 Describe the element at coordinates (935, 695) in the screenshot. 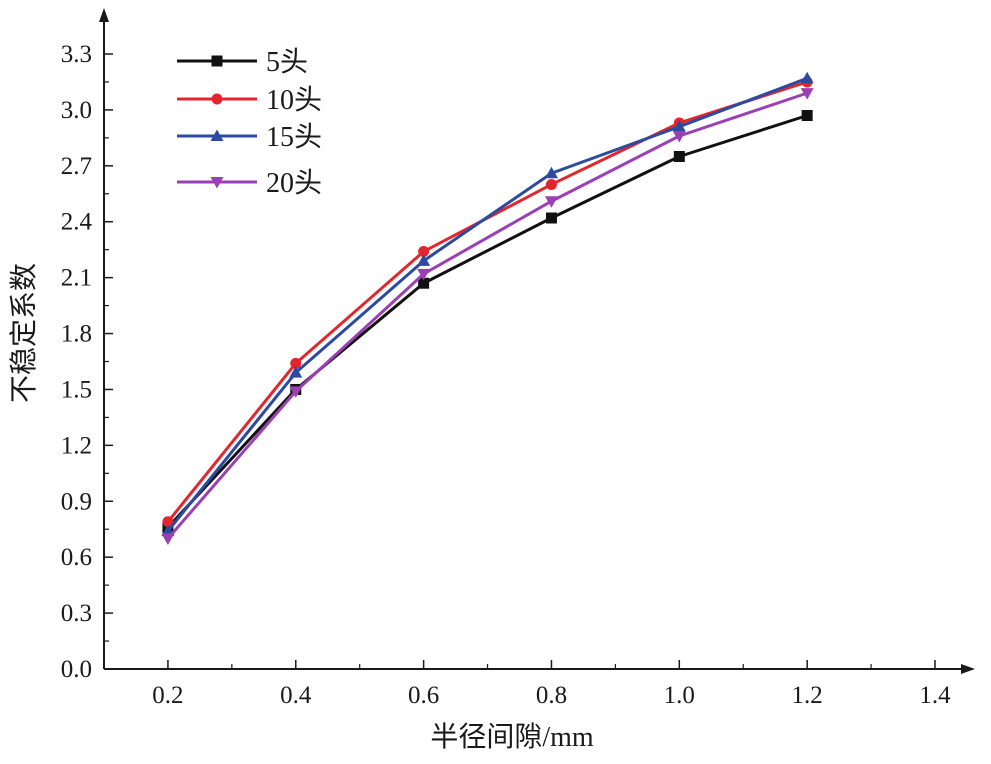

I see `x-tick-label: 1.4` at that location.